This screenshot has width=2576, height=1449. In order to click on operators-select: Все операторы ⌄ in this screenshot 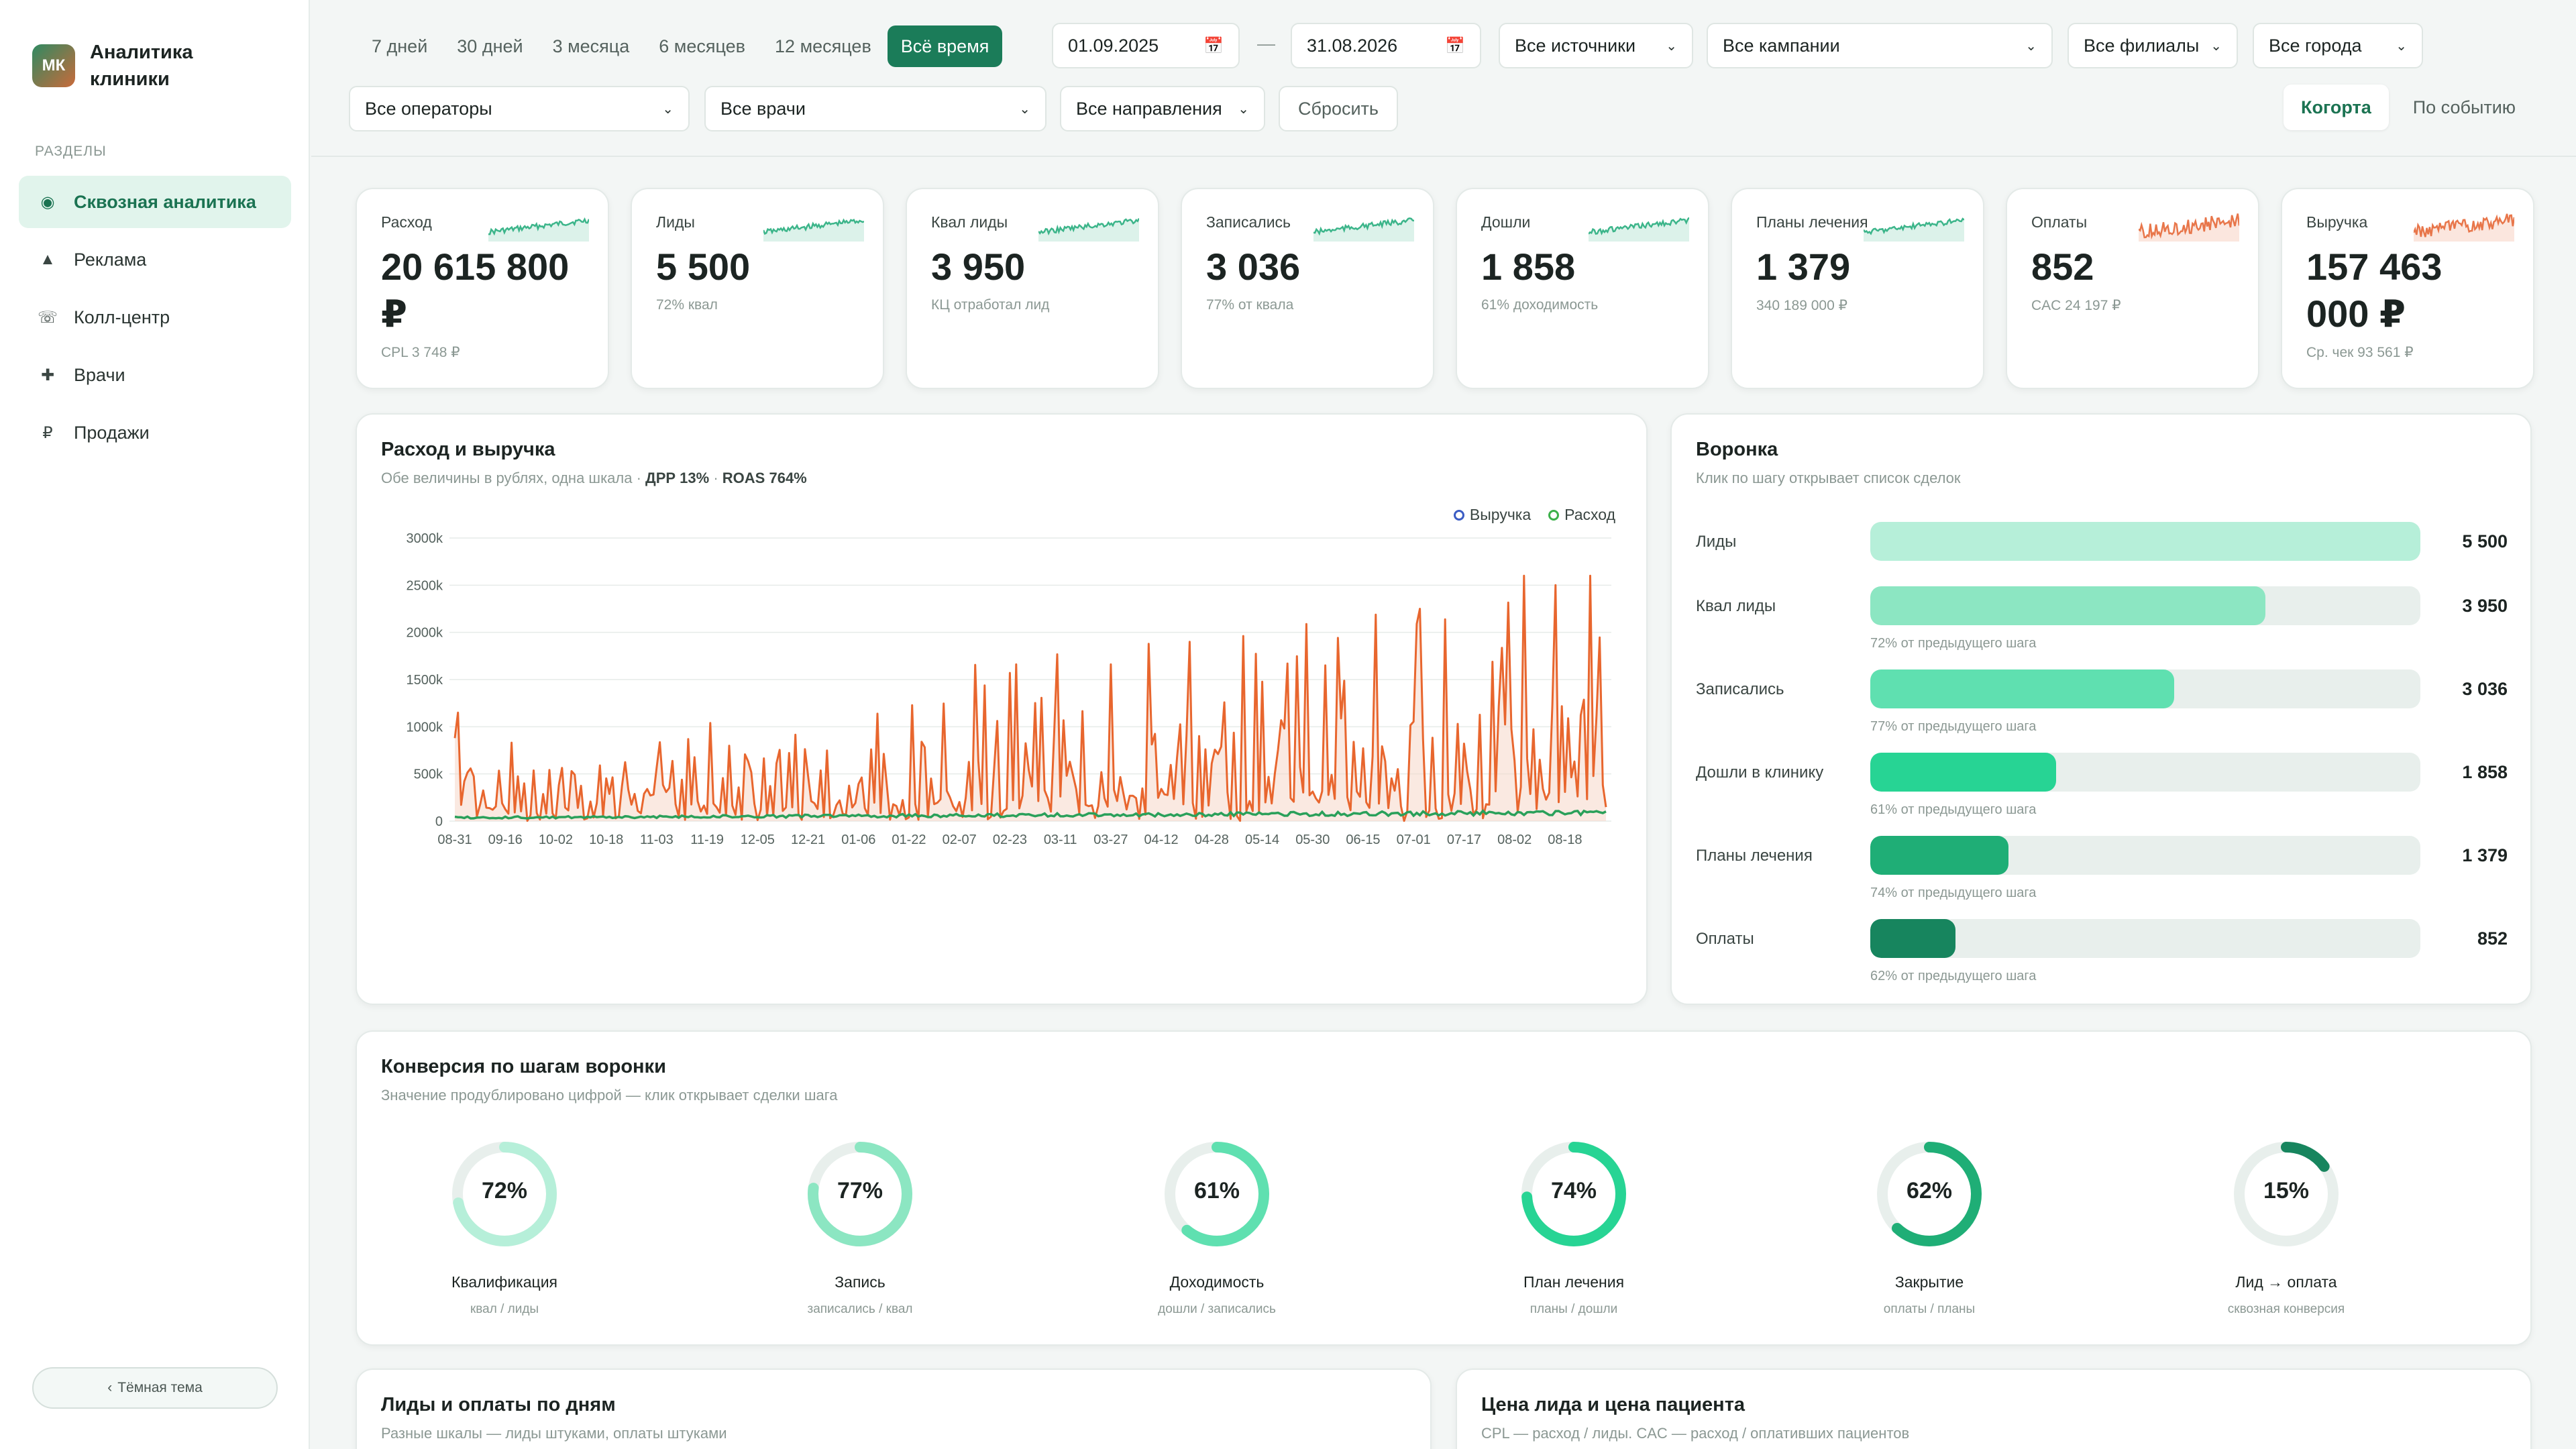, I will do `click(519, 108)`.